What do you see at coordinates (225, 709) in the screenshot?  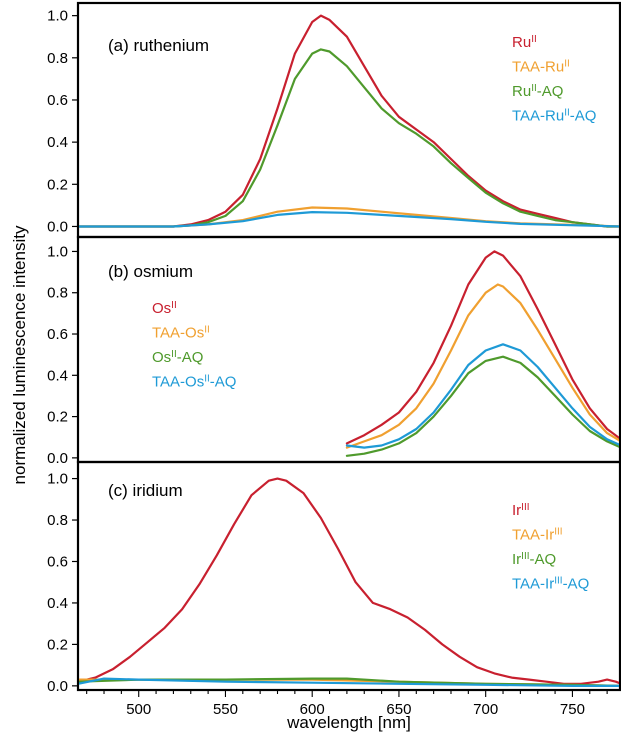 I see `x-tick-label: 550` at bounding box center [225, 709].